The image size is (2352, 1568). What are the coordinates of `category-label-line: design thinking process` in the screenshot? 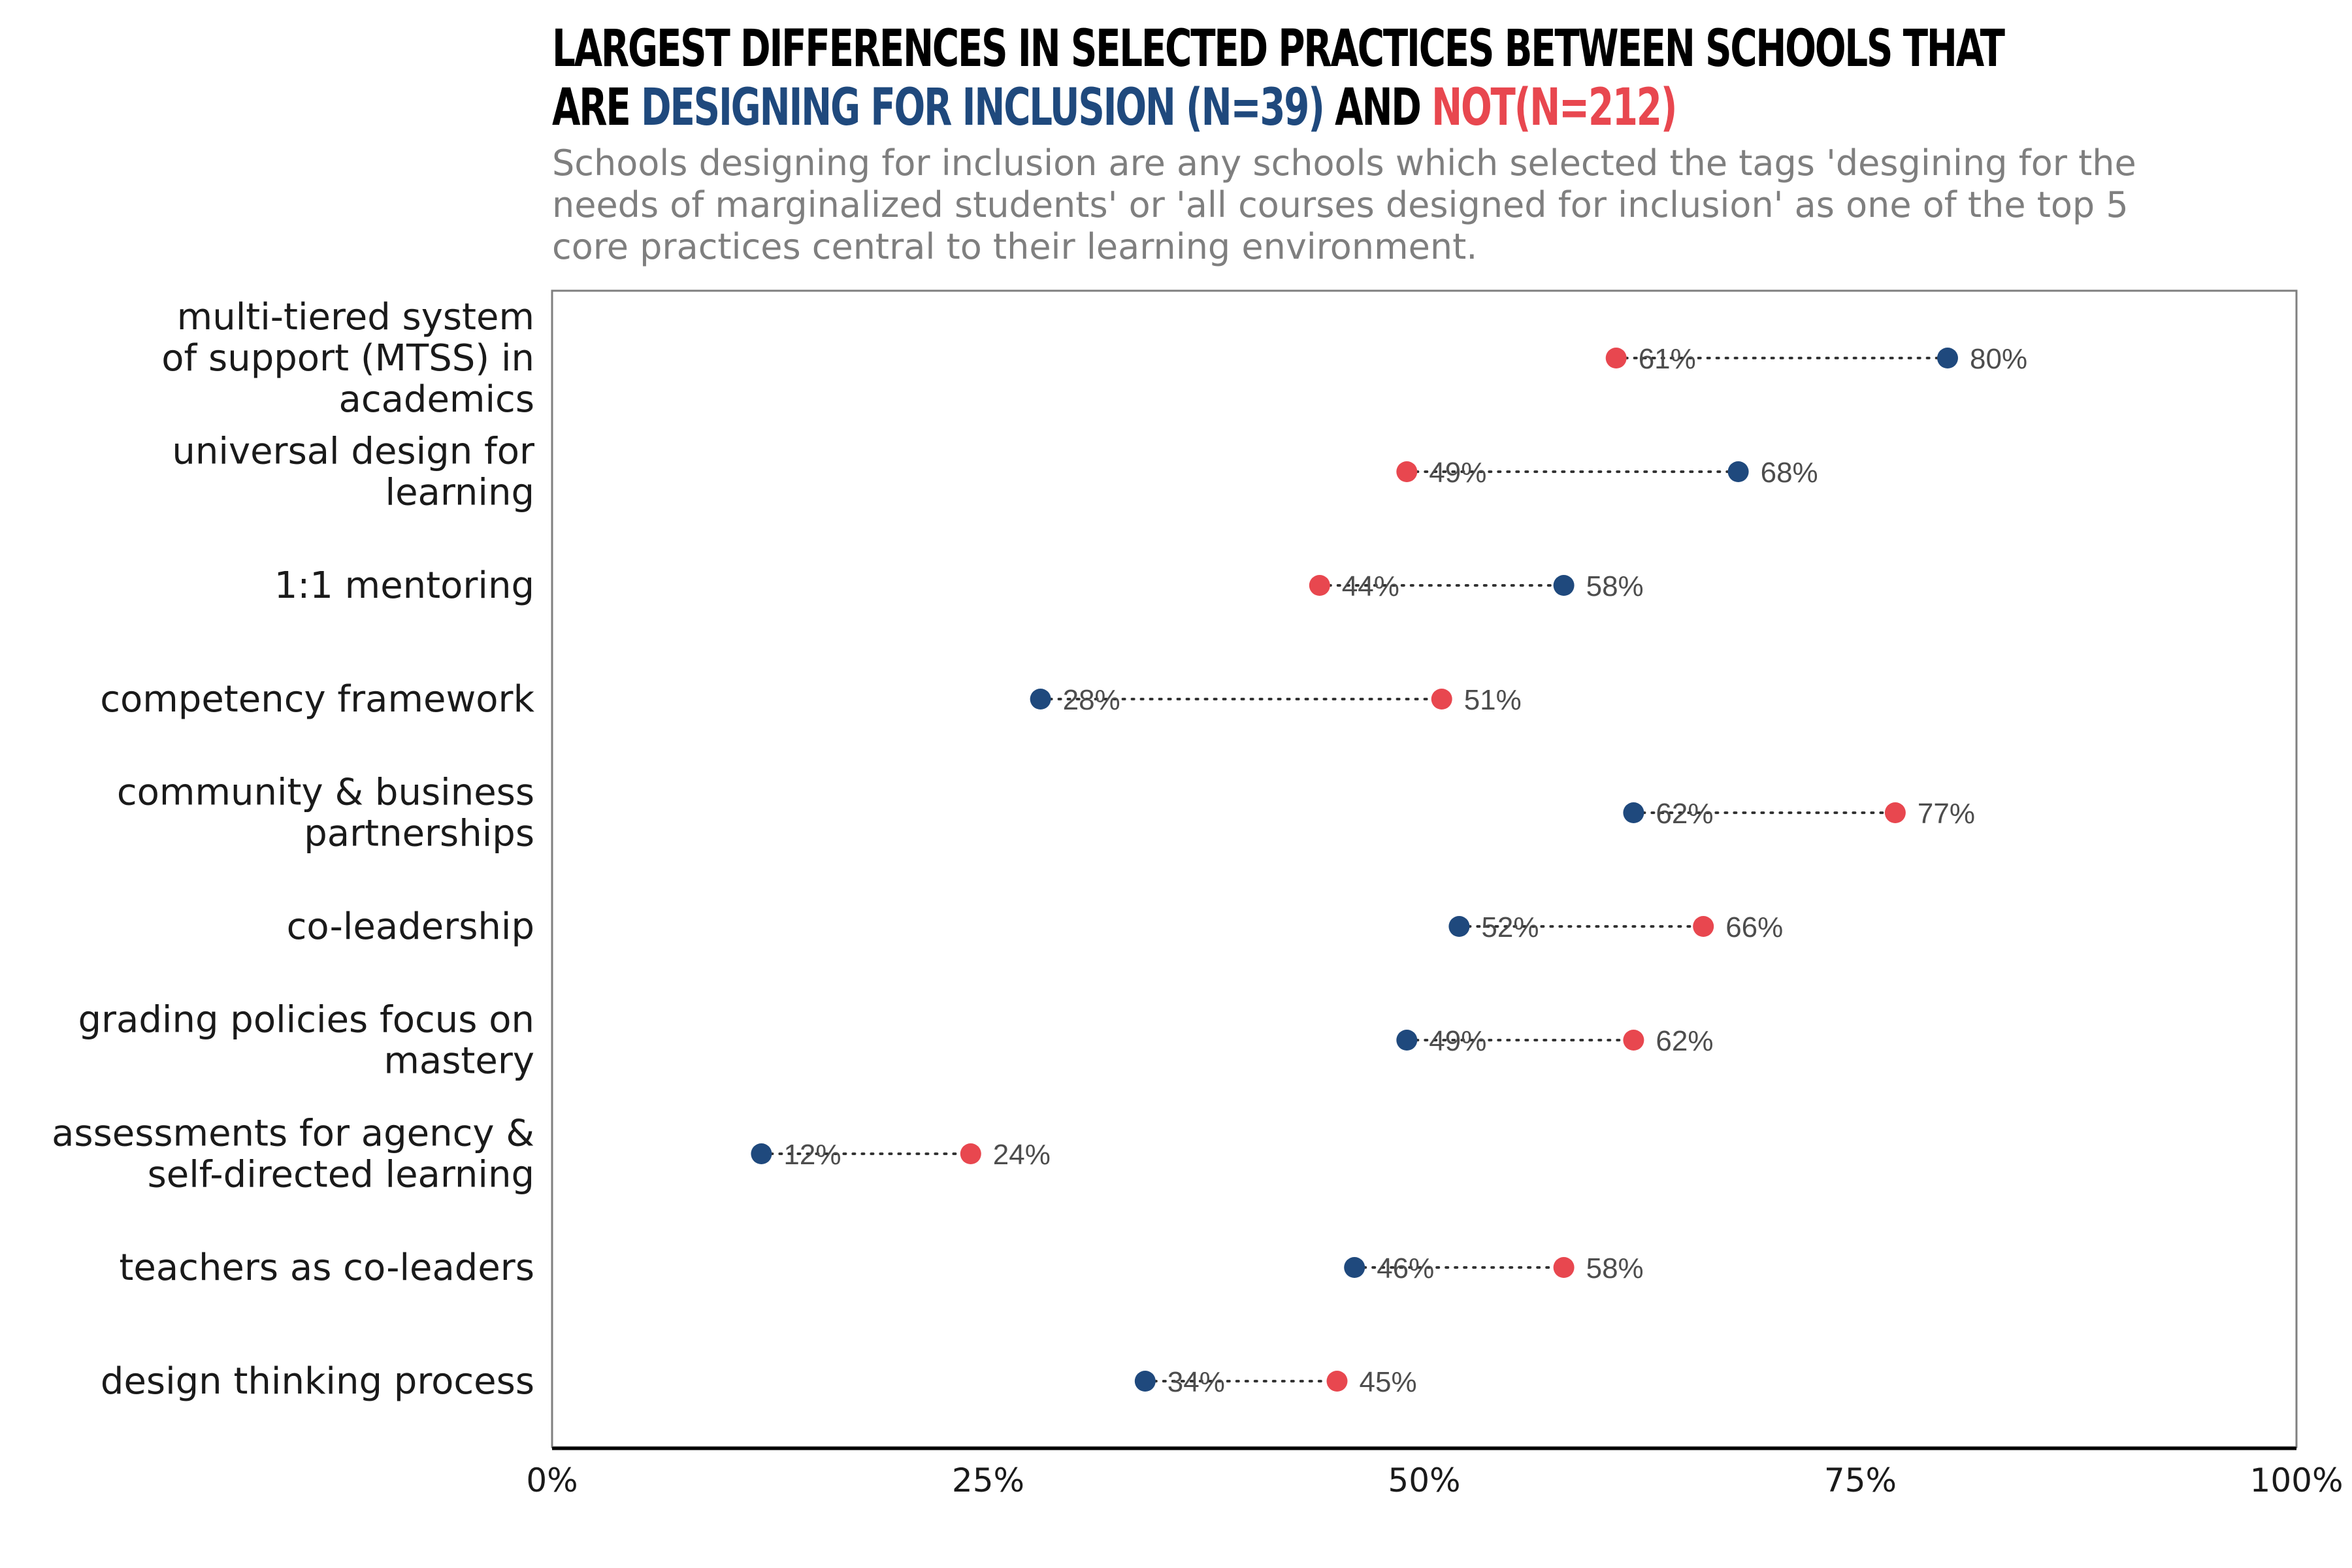 It's located at (317, 1381).